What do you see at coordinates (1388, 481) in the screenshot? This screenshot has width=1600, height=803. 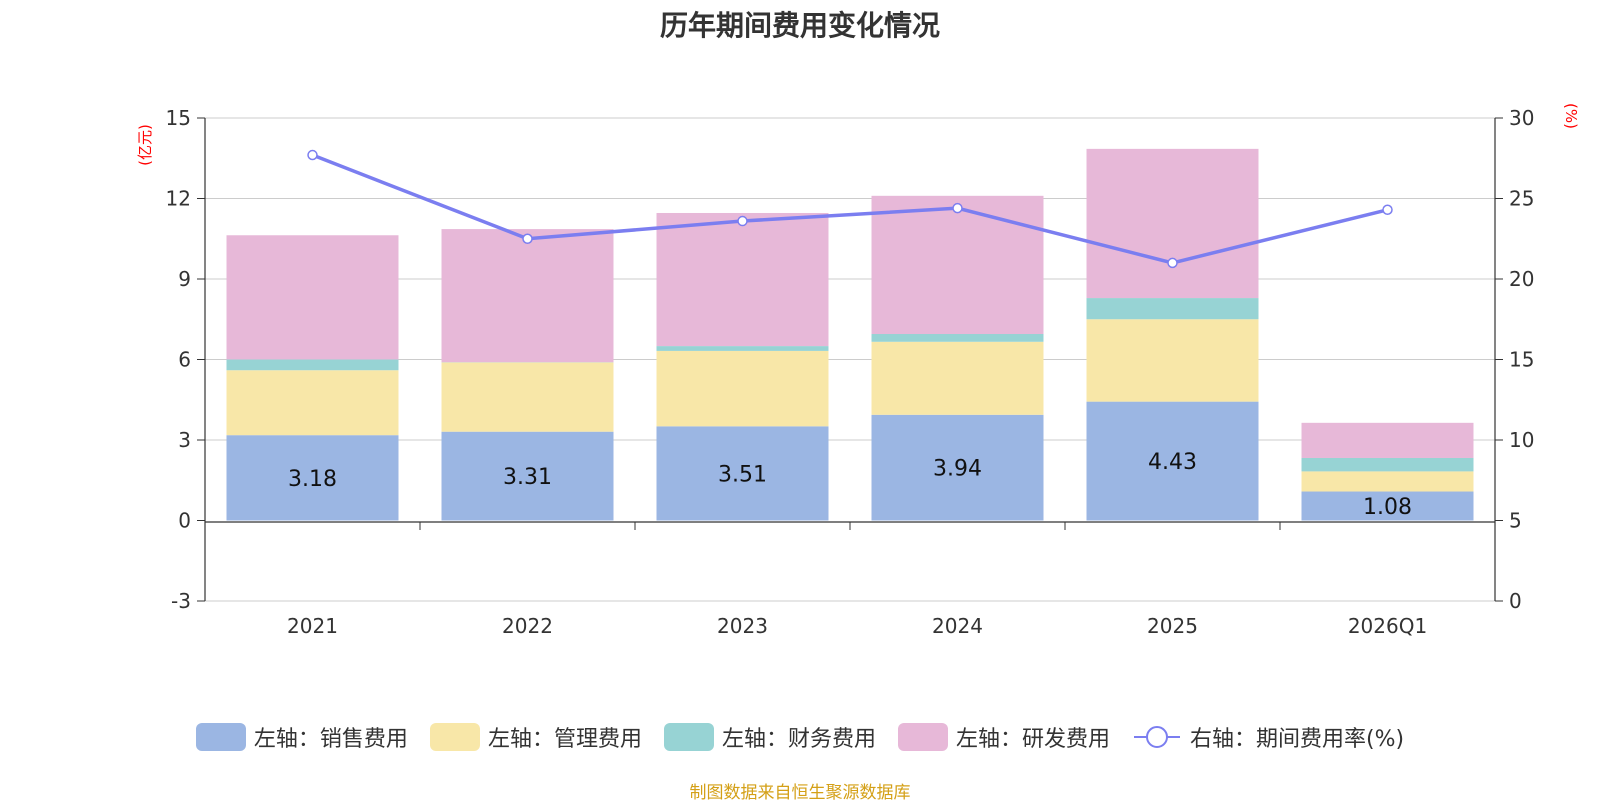 I see `bar-1-2026Q1` at bounding box center [1388, 481].